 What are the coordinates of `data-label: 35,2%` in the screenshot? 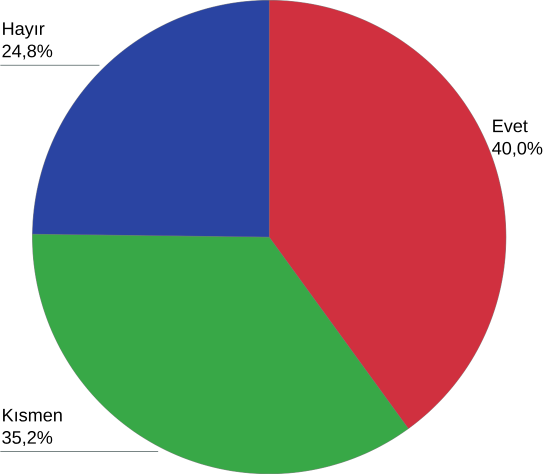 It's located at (27, 438).